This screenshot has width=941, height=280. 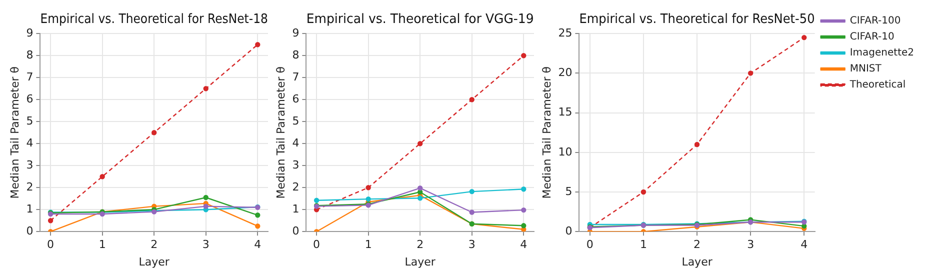 I want to click on chart-title: Empirical vs. Theoretical for ResNet-50, so click(x=697, y=18).